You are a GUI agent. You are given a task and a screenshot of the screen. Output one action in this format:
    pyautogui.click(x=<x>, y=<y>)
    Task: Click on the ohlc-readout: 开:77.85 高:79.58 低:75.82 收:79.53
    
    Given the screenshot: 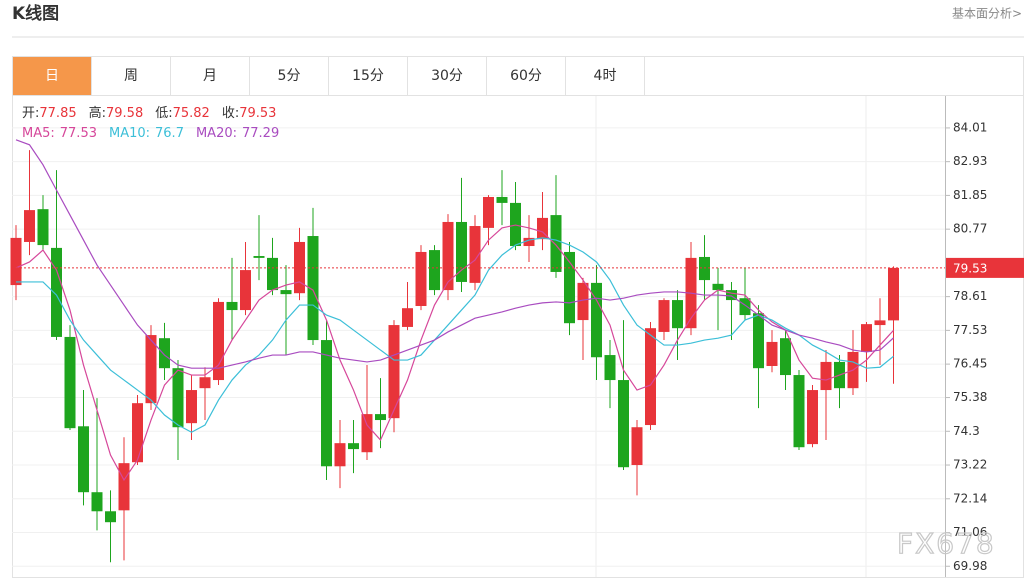 What is the action you would take?
    pyautogui.click(x=149, y=113)
    